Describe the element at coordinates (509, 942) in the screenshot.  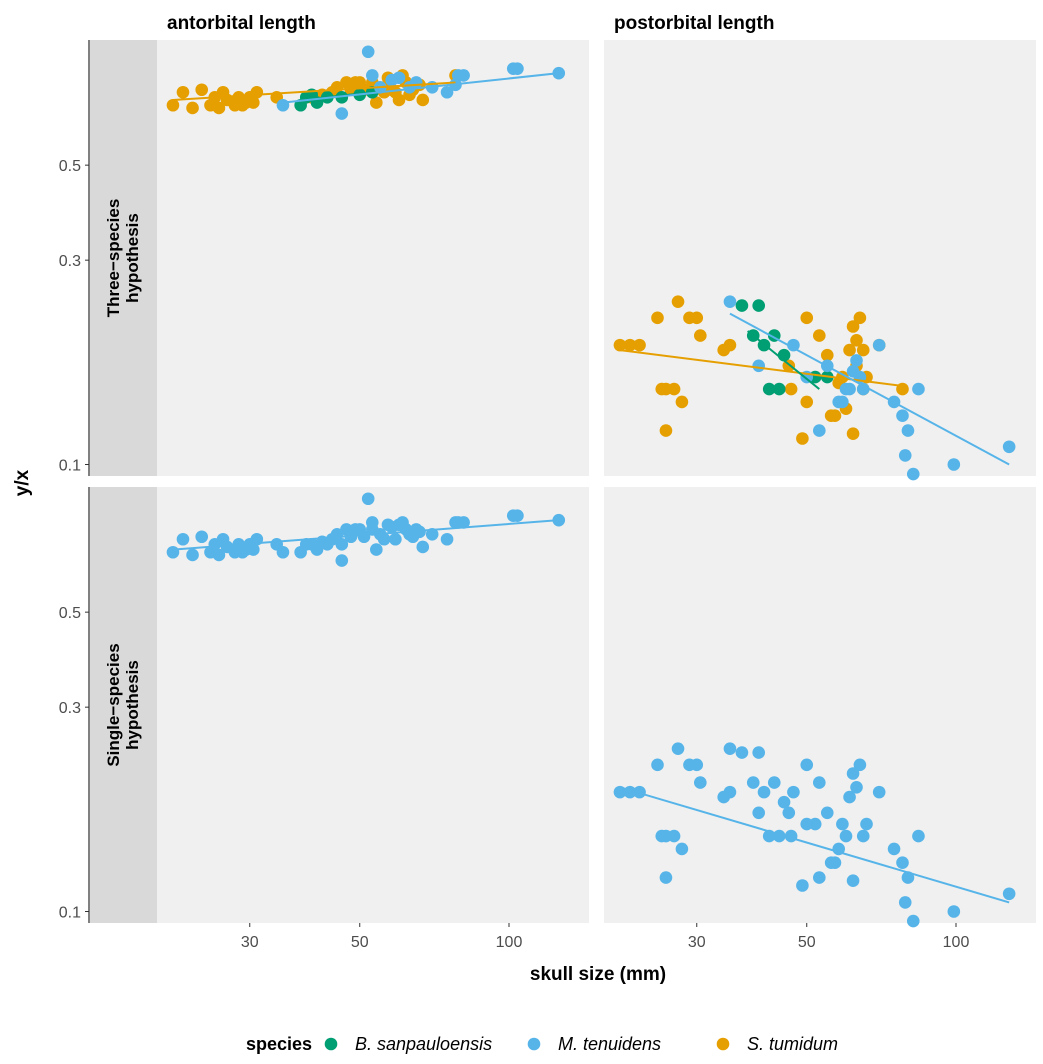
I see `x-tick-label: 100` at that location.